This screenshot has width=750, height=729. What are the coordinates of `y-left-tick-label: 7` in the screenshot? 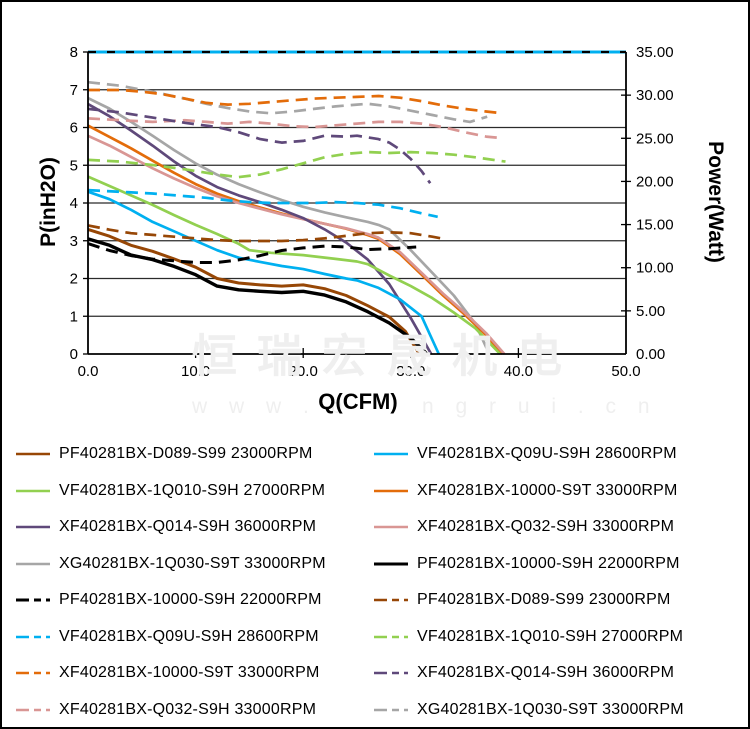 It's located at (74, 90).